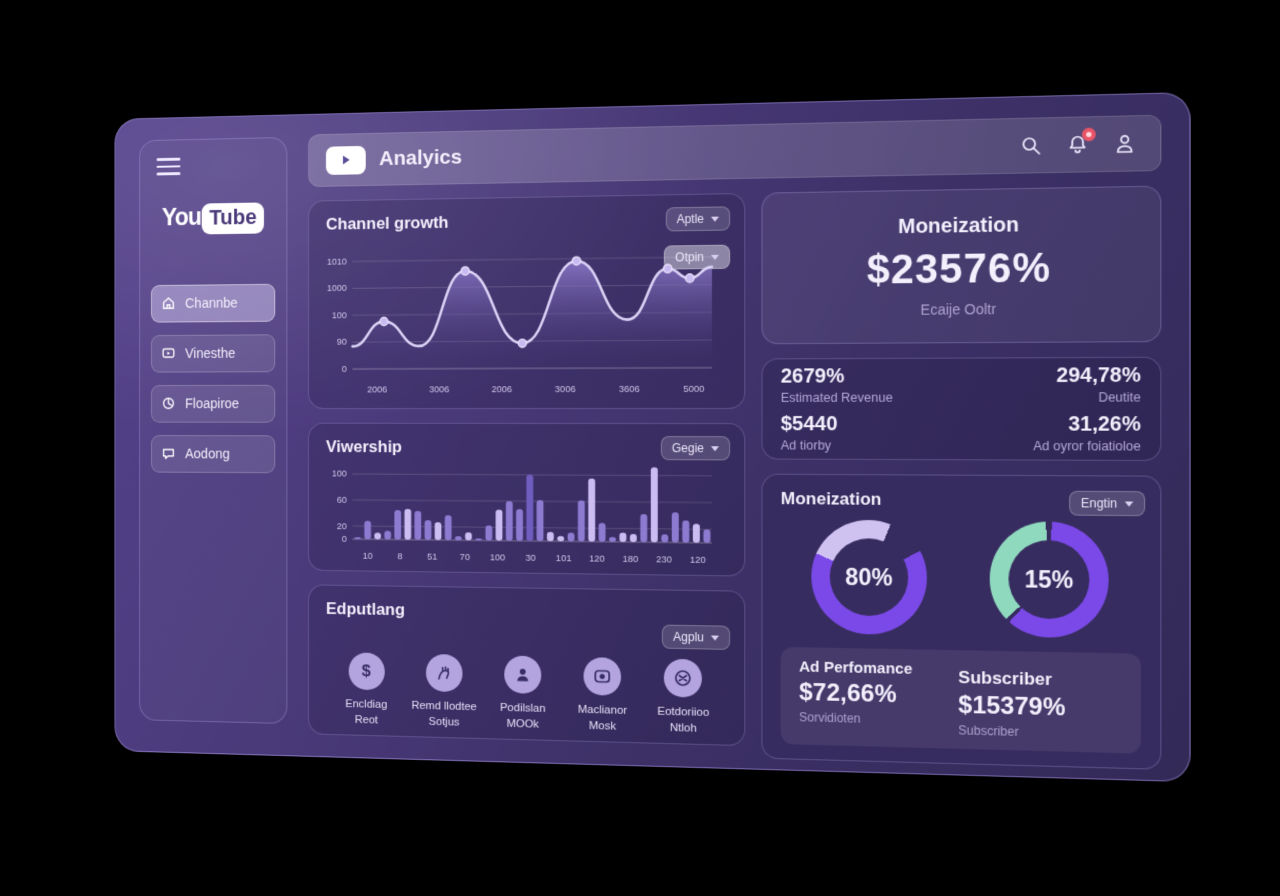 The image size is (1280, 896). I want to click on svg-text: 2006, so click(502, 389).